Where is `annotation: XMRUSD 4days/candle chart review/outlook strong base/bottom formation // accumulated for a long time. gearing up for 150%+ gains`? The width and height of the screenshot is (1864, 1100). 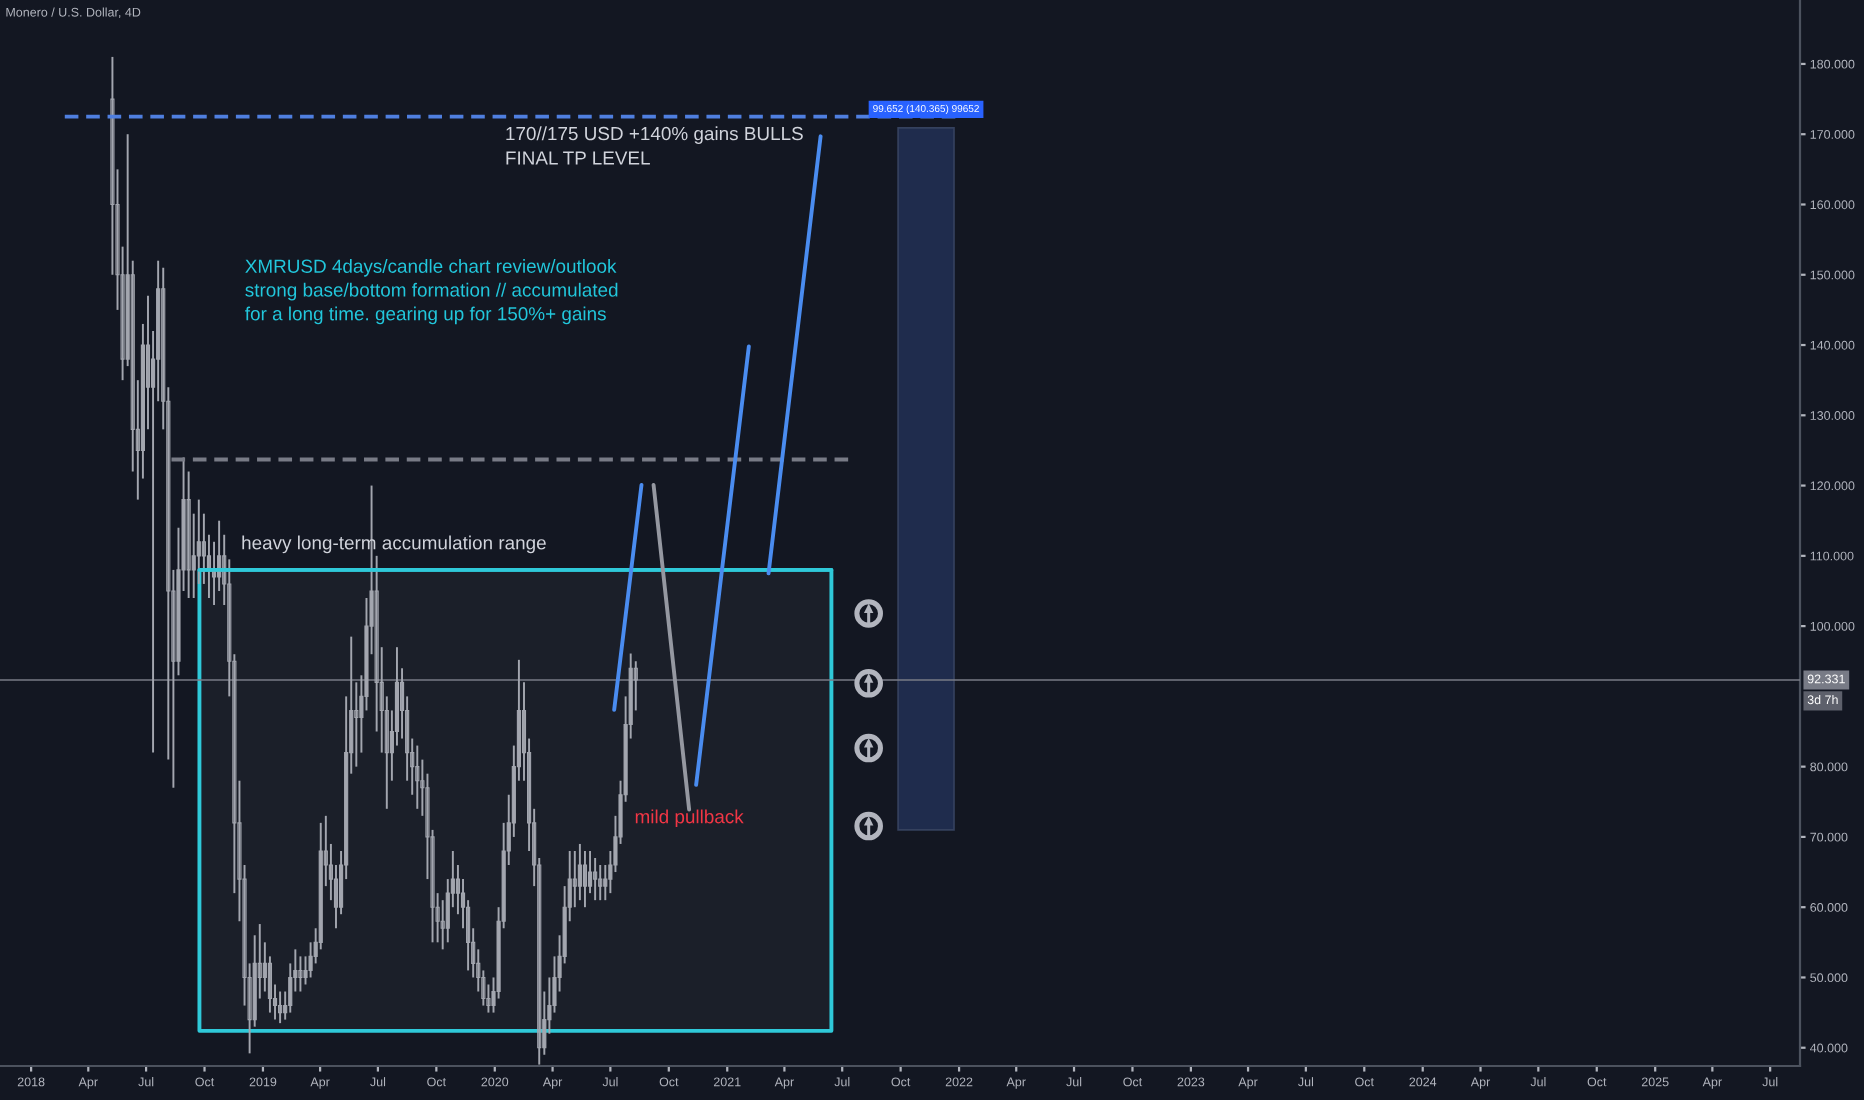
annotation: XMRUSD 4days/candle chart review/outlook strong base/bottom formation // accumulated for a long time. gearing up for 150%+ gains is located at coordinates (431, 292).